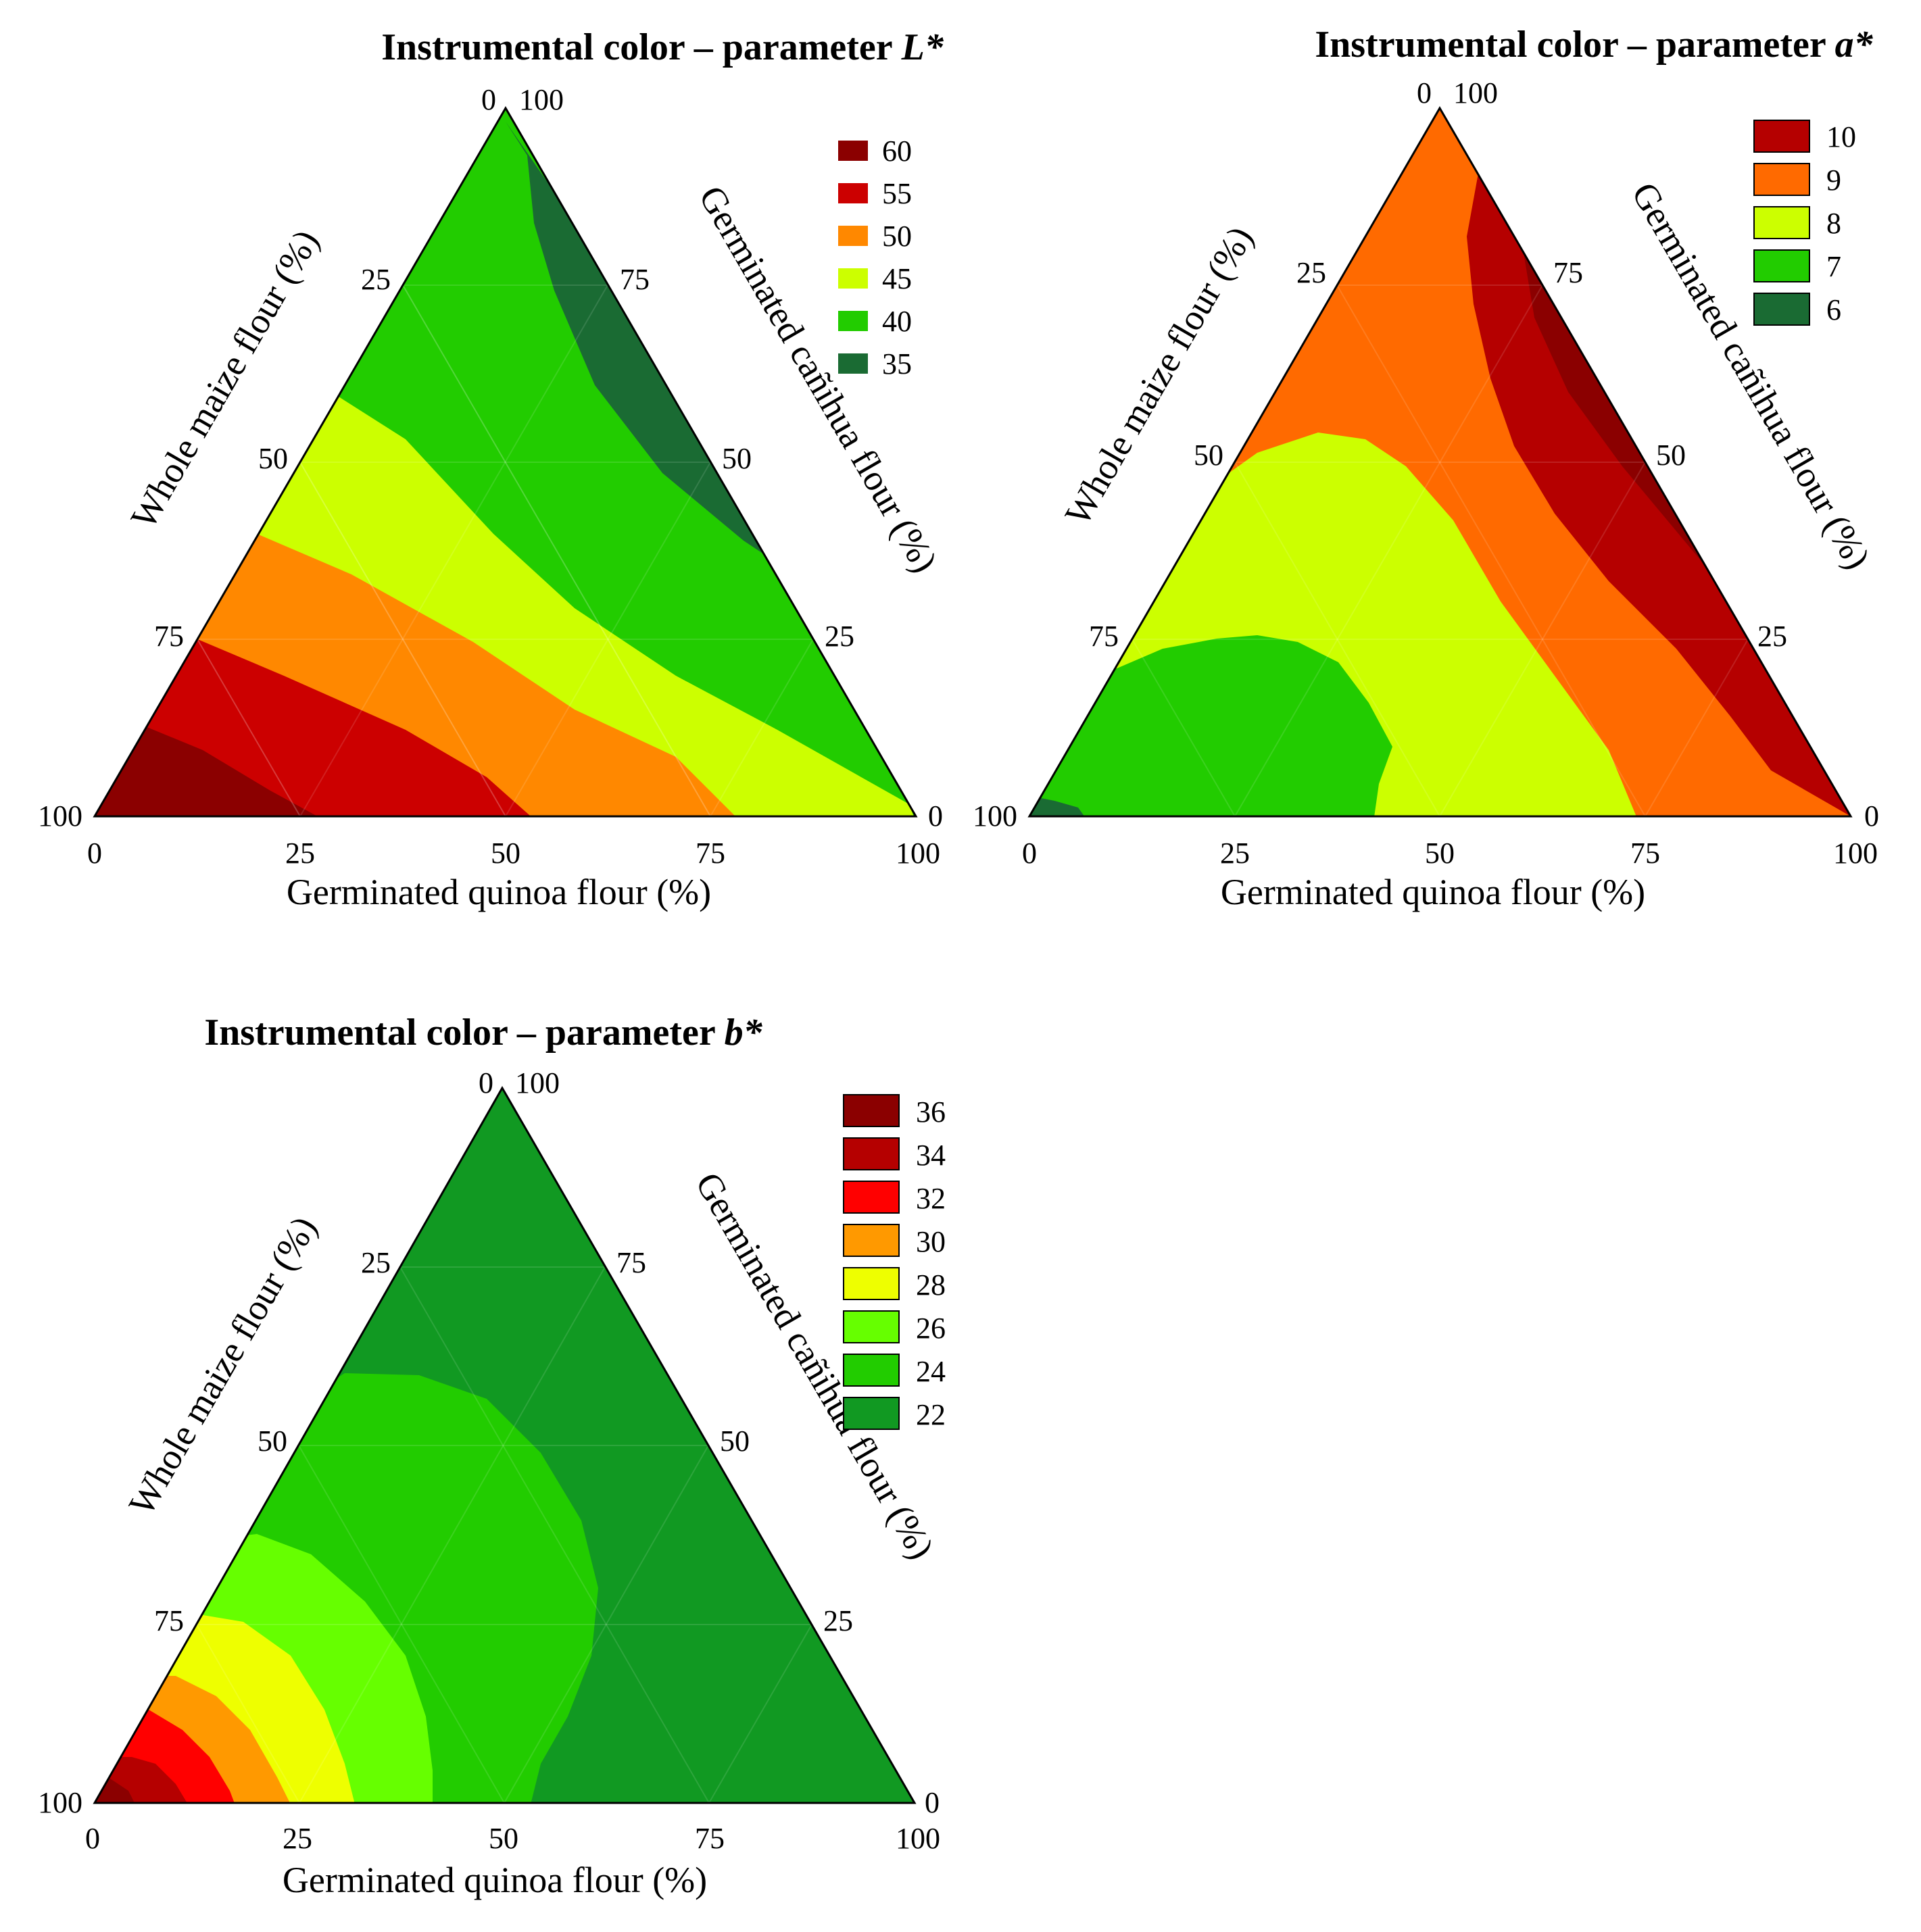 This screenshot has height=1932, width=1921. What do you see at coordinates (1833, 224) in the screenshot?
I see `legend-label-8: 8` at bounding box center [1833, 224].